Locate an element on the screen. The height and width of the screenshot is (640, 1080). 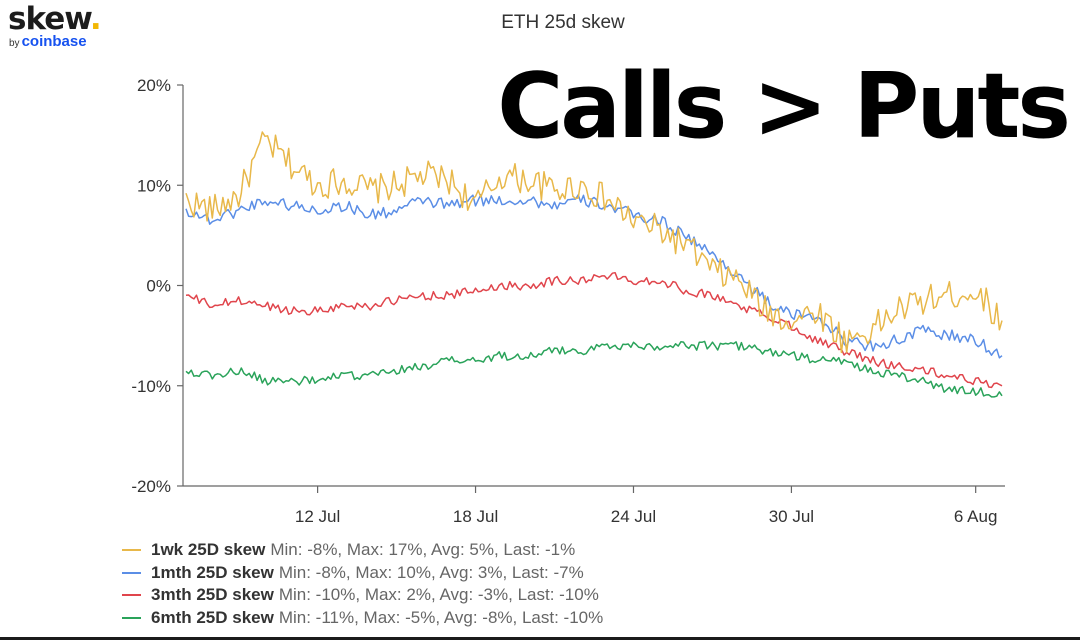
x-tick-label: 6 Aug is located at coordinates (976, 516).